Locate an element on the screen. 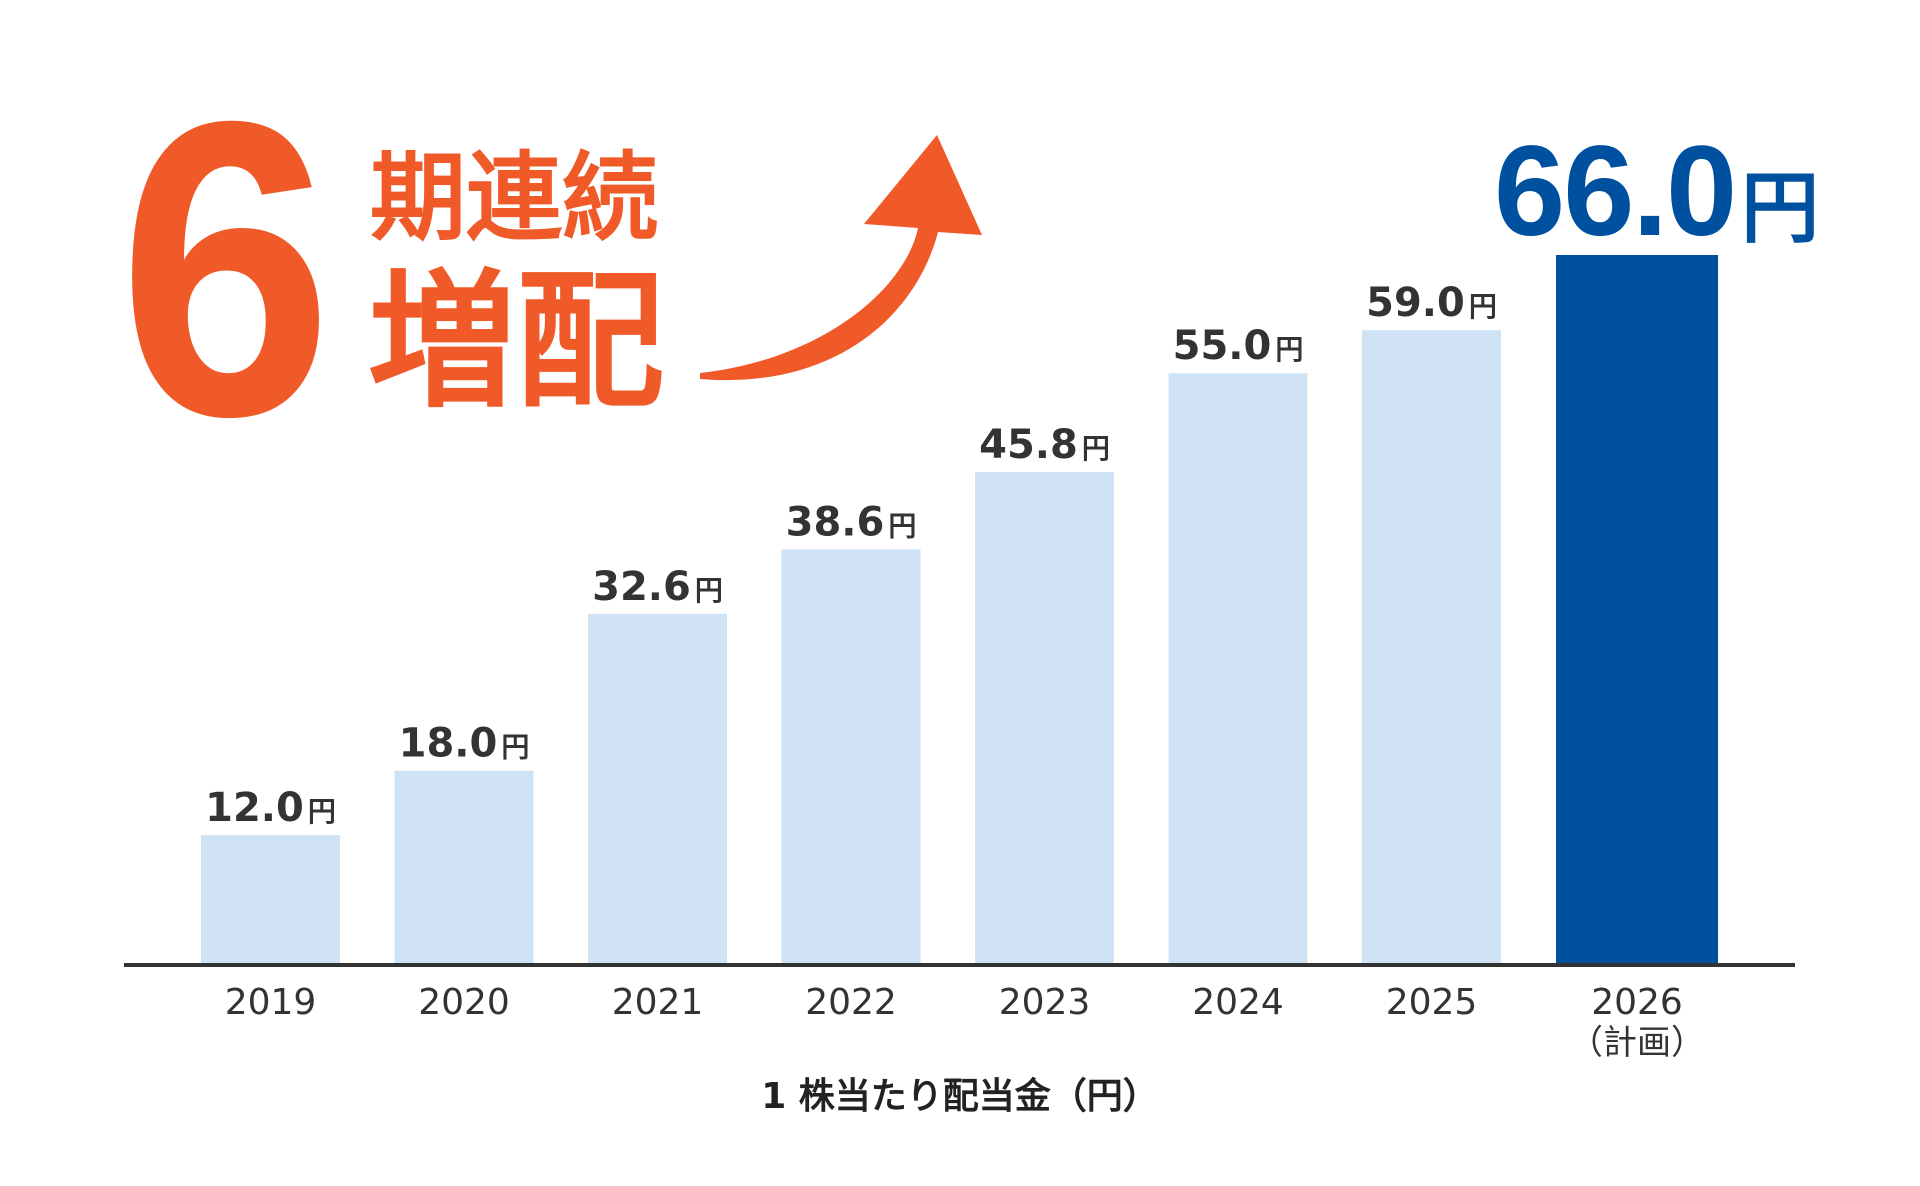 This screenshot has height=1186, width=1920. target-unit: 円 is located at coordinates (1780, 209).